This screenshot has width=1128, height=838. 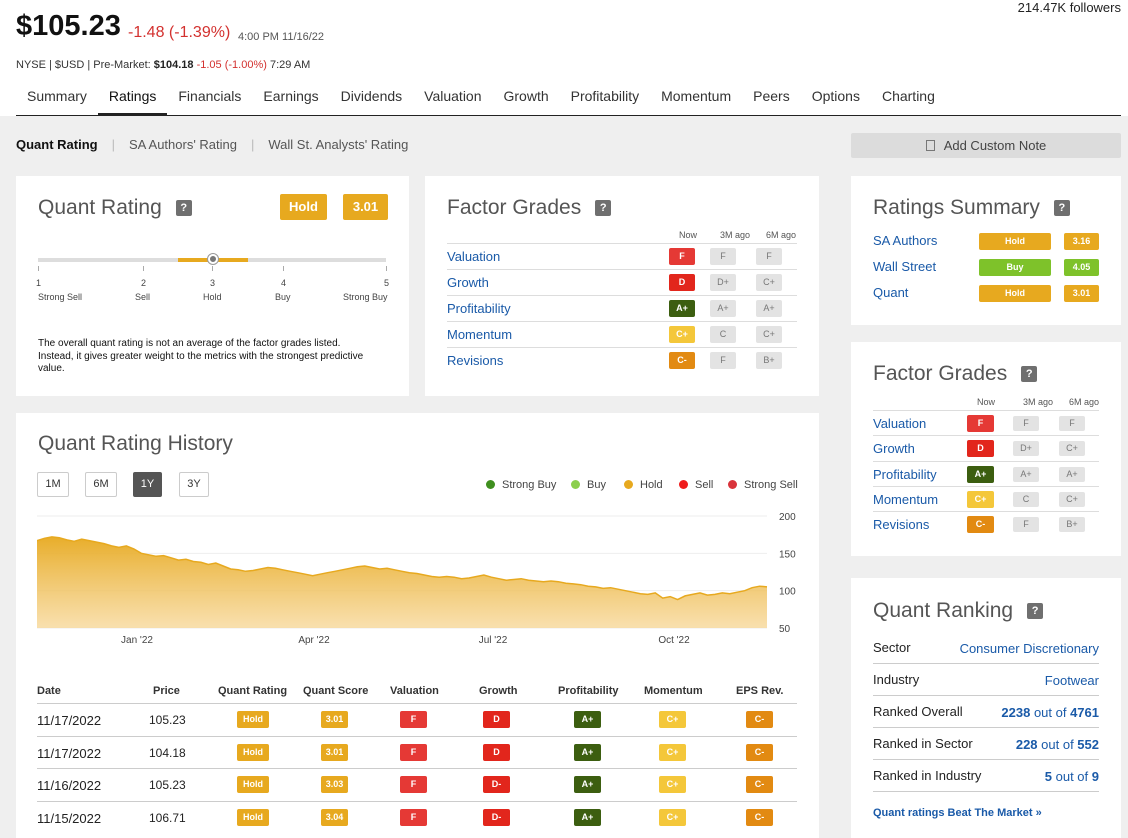 What do you see at coordinates (413, 719) in the screenshot?
I see `row-valuation-badge: F` at bounding box center [413, 719].